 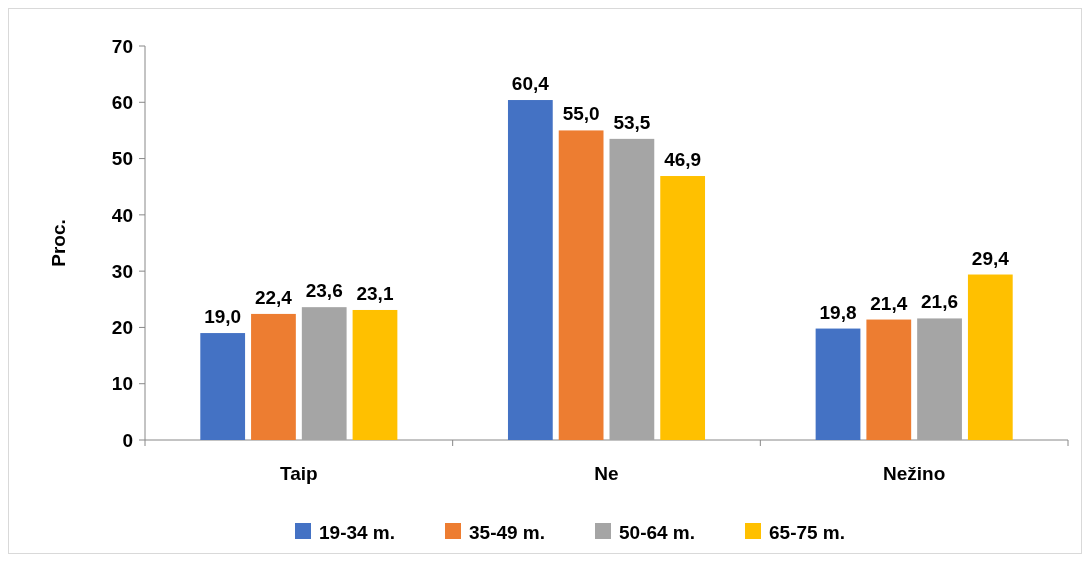 What do you see at coordinates (581, 114) in the screenshot?
I see `data-label: 55,0` at bounding box center [581, 114].